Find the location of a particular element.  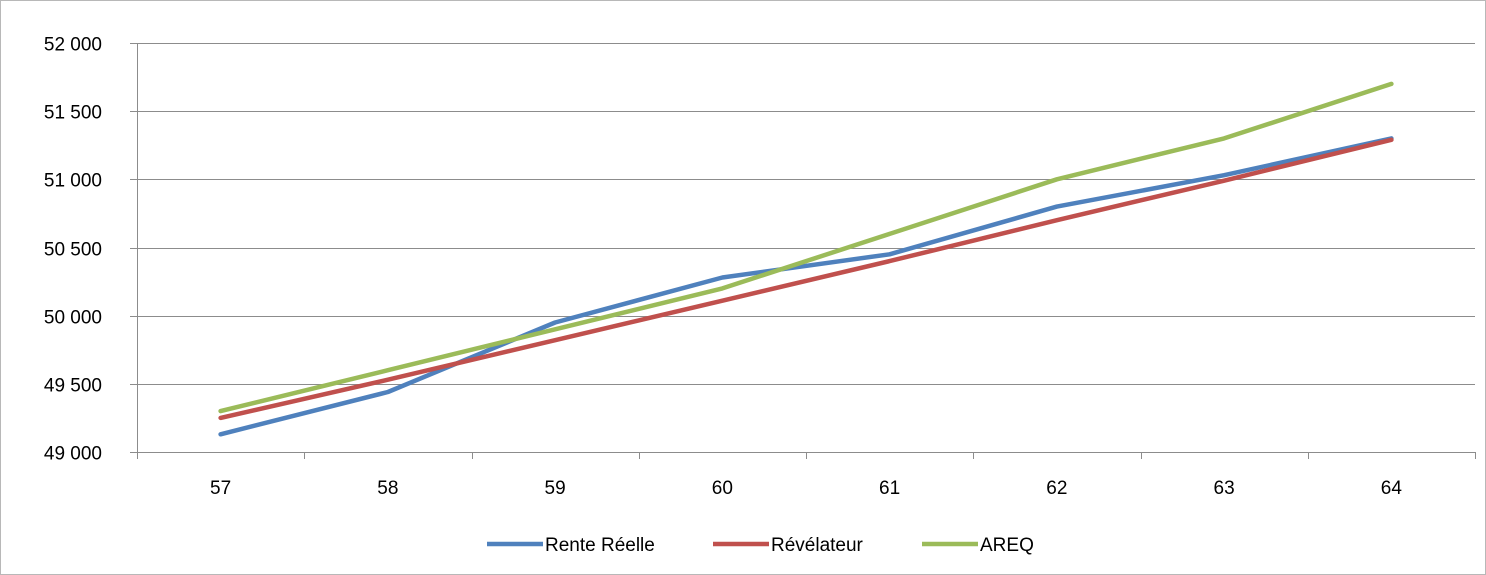

x-tick-label: 63 is located at coordinates (1224, 488).